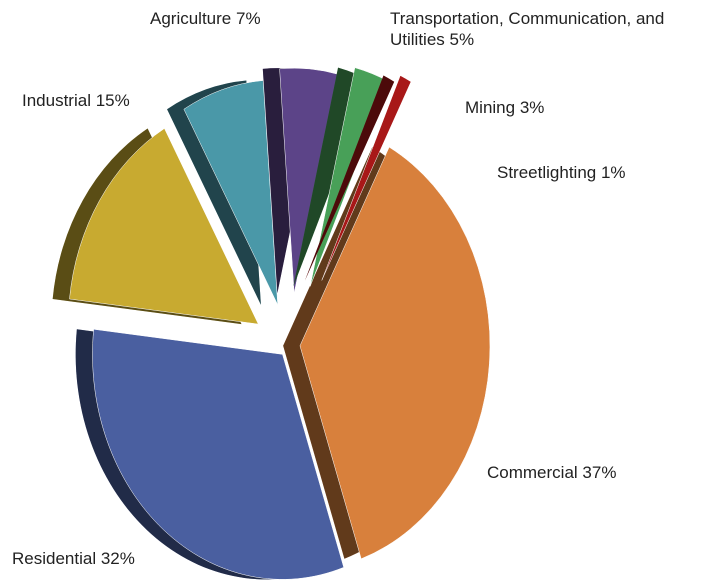 The image size is (718, 581). I want to click on category-name: Residential, so click(54, 558).